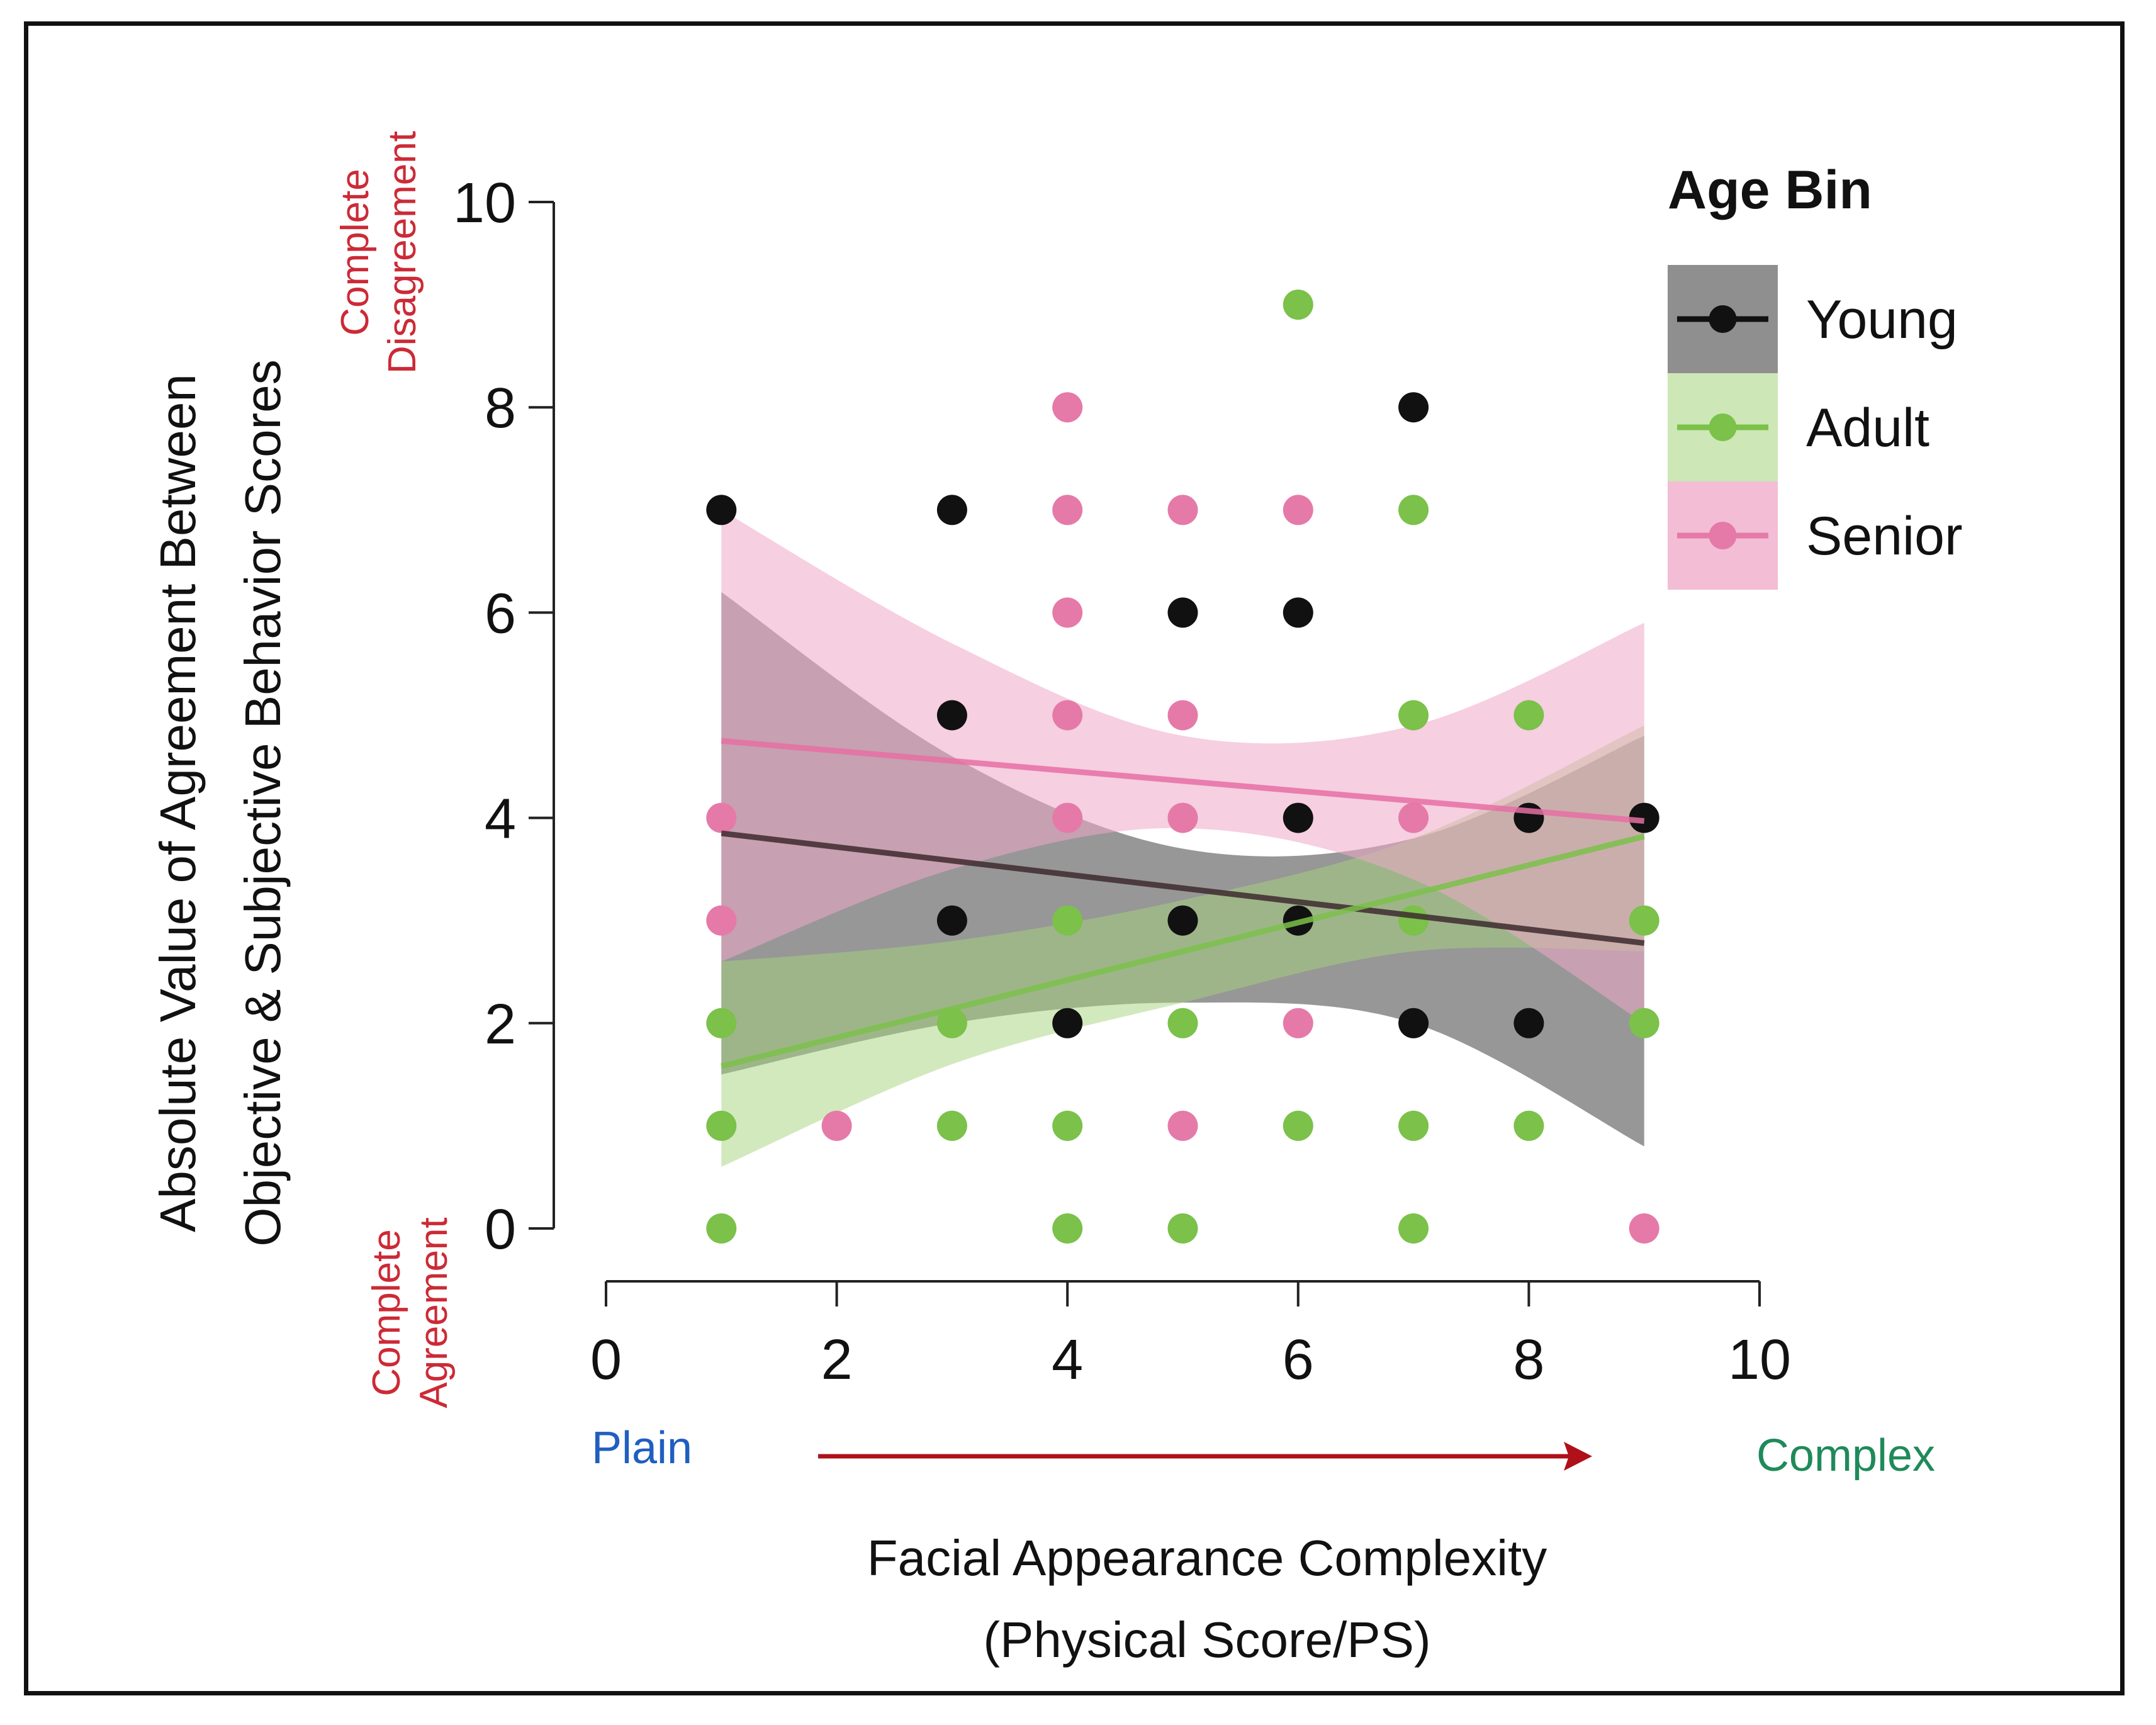 Image resolution: width=2156 pixels, height=1725 pixels. I want to click on y-axis-title-line2: Objective & Subjective Behavior Scores, so click(263, 803).